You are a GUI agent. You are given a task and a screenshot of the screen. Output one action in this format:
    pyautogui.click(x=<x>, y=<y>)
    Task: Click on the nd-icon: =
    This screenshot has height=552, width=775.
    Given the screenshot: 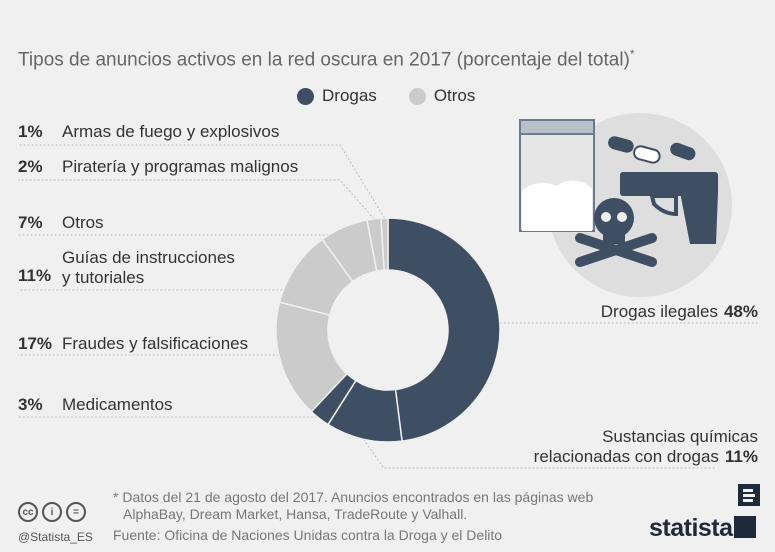 What is the action you would take?
    pyautogui.click(x=76, y=512)
    